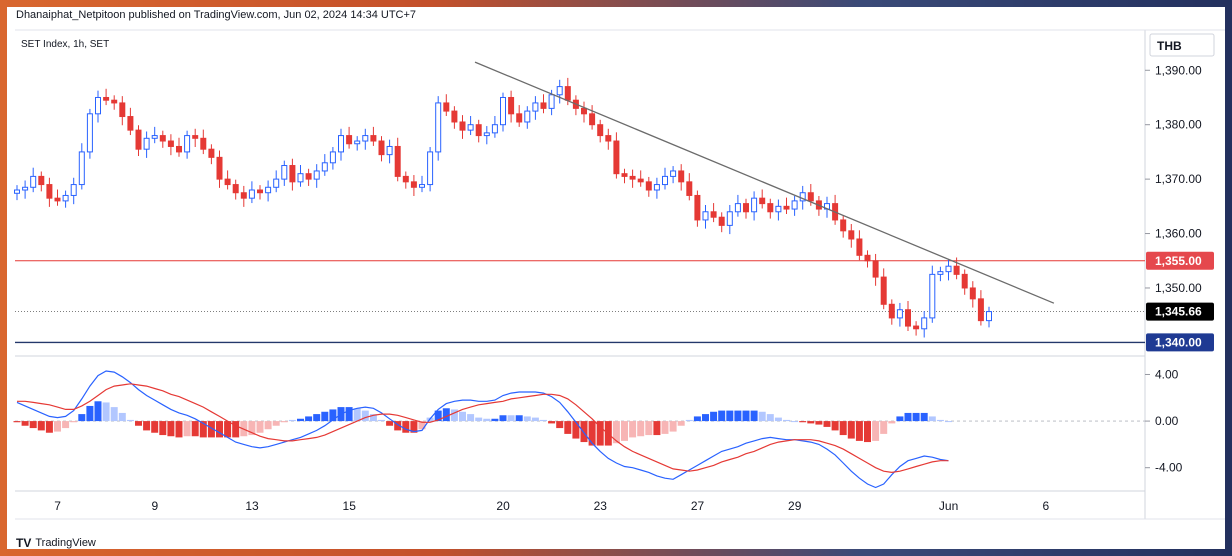  I want to click on time-axis: 7 9 13 15 20 23 27 29 Jun 6, so click(551, 506).